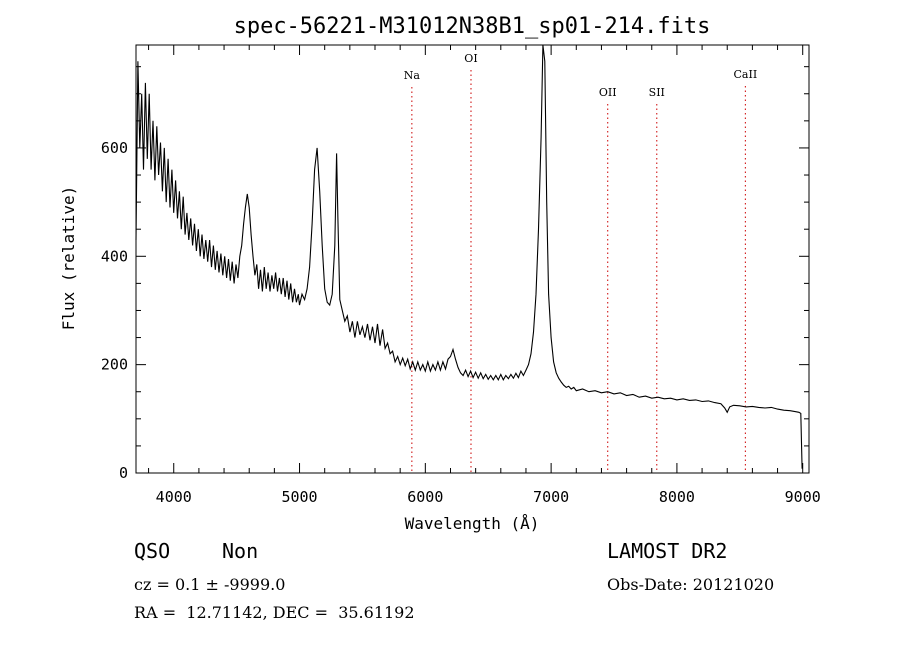  I want to click on x-axis-label: Wavelength (Å), so click(472, 523).